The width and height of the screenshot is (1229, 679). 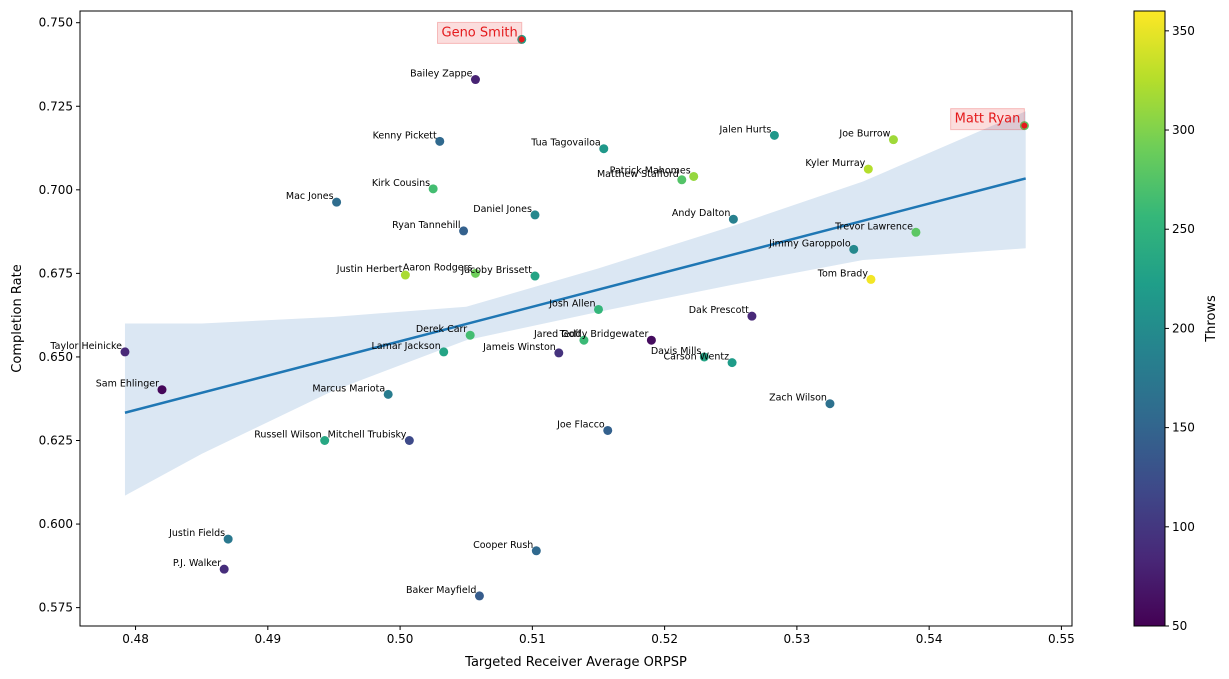 I want to click on point-zach-wilson, so click(x=830, y=404).